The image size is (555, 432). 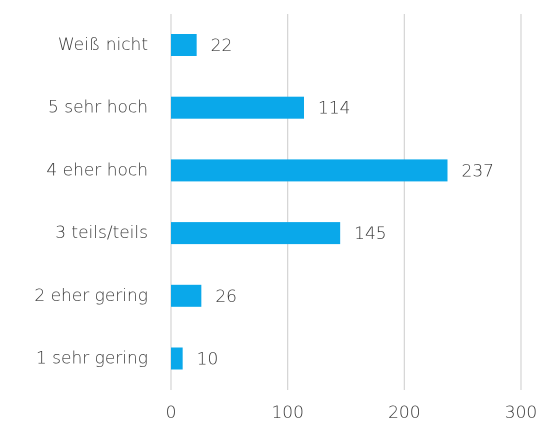 I want to click on x-tick-label: 100, so click(x=287, y=413).